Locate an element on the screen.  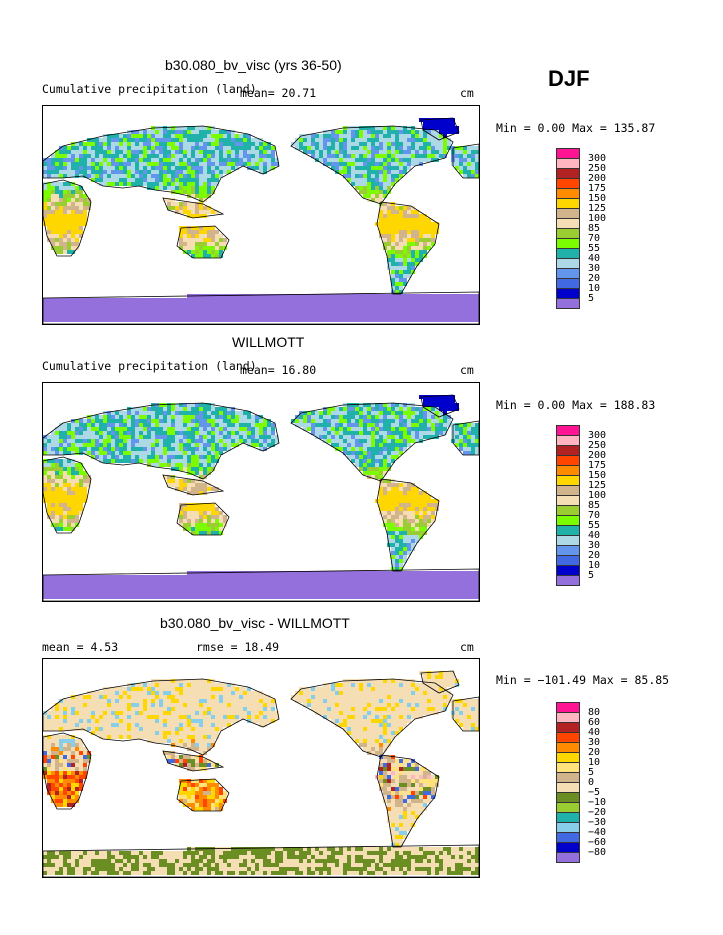
colorbar-label: 80 is located at coordinates (594, 712).